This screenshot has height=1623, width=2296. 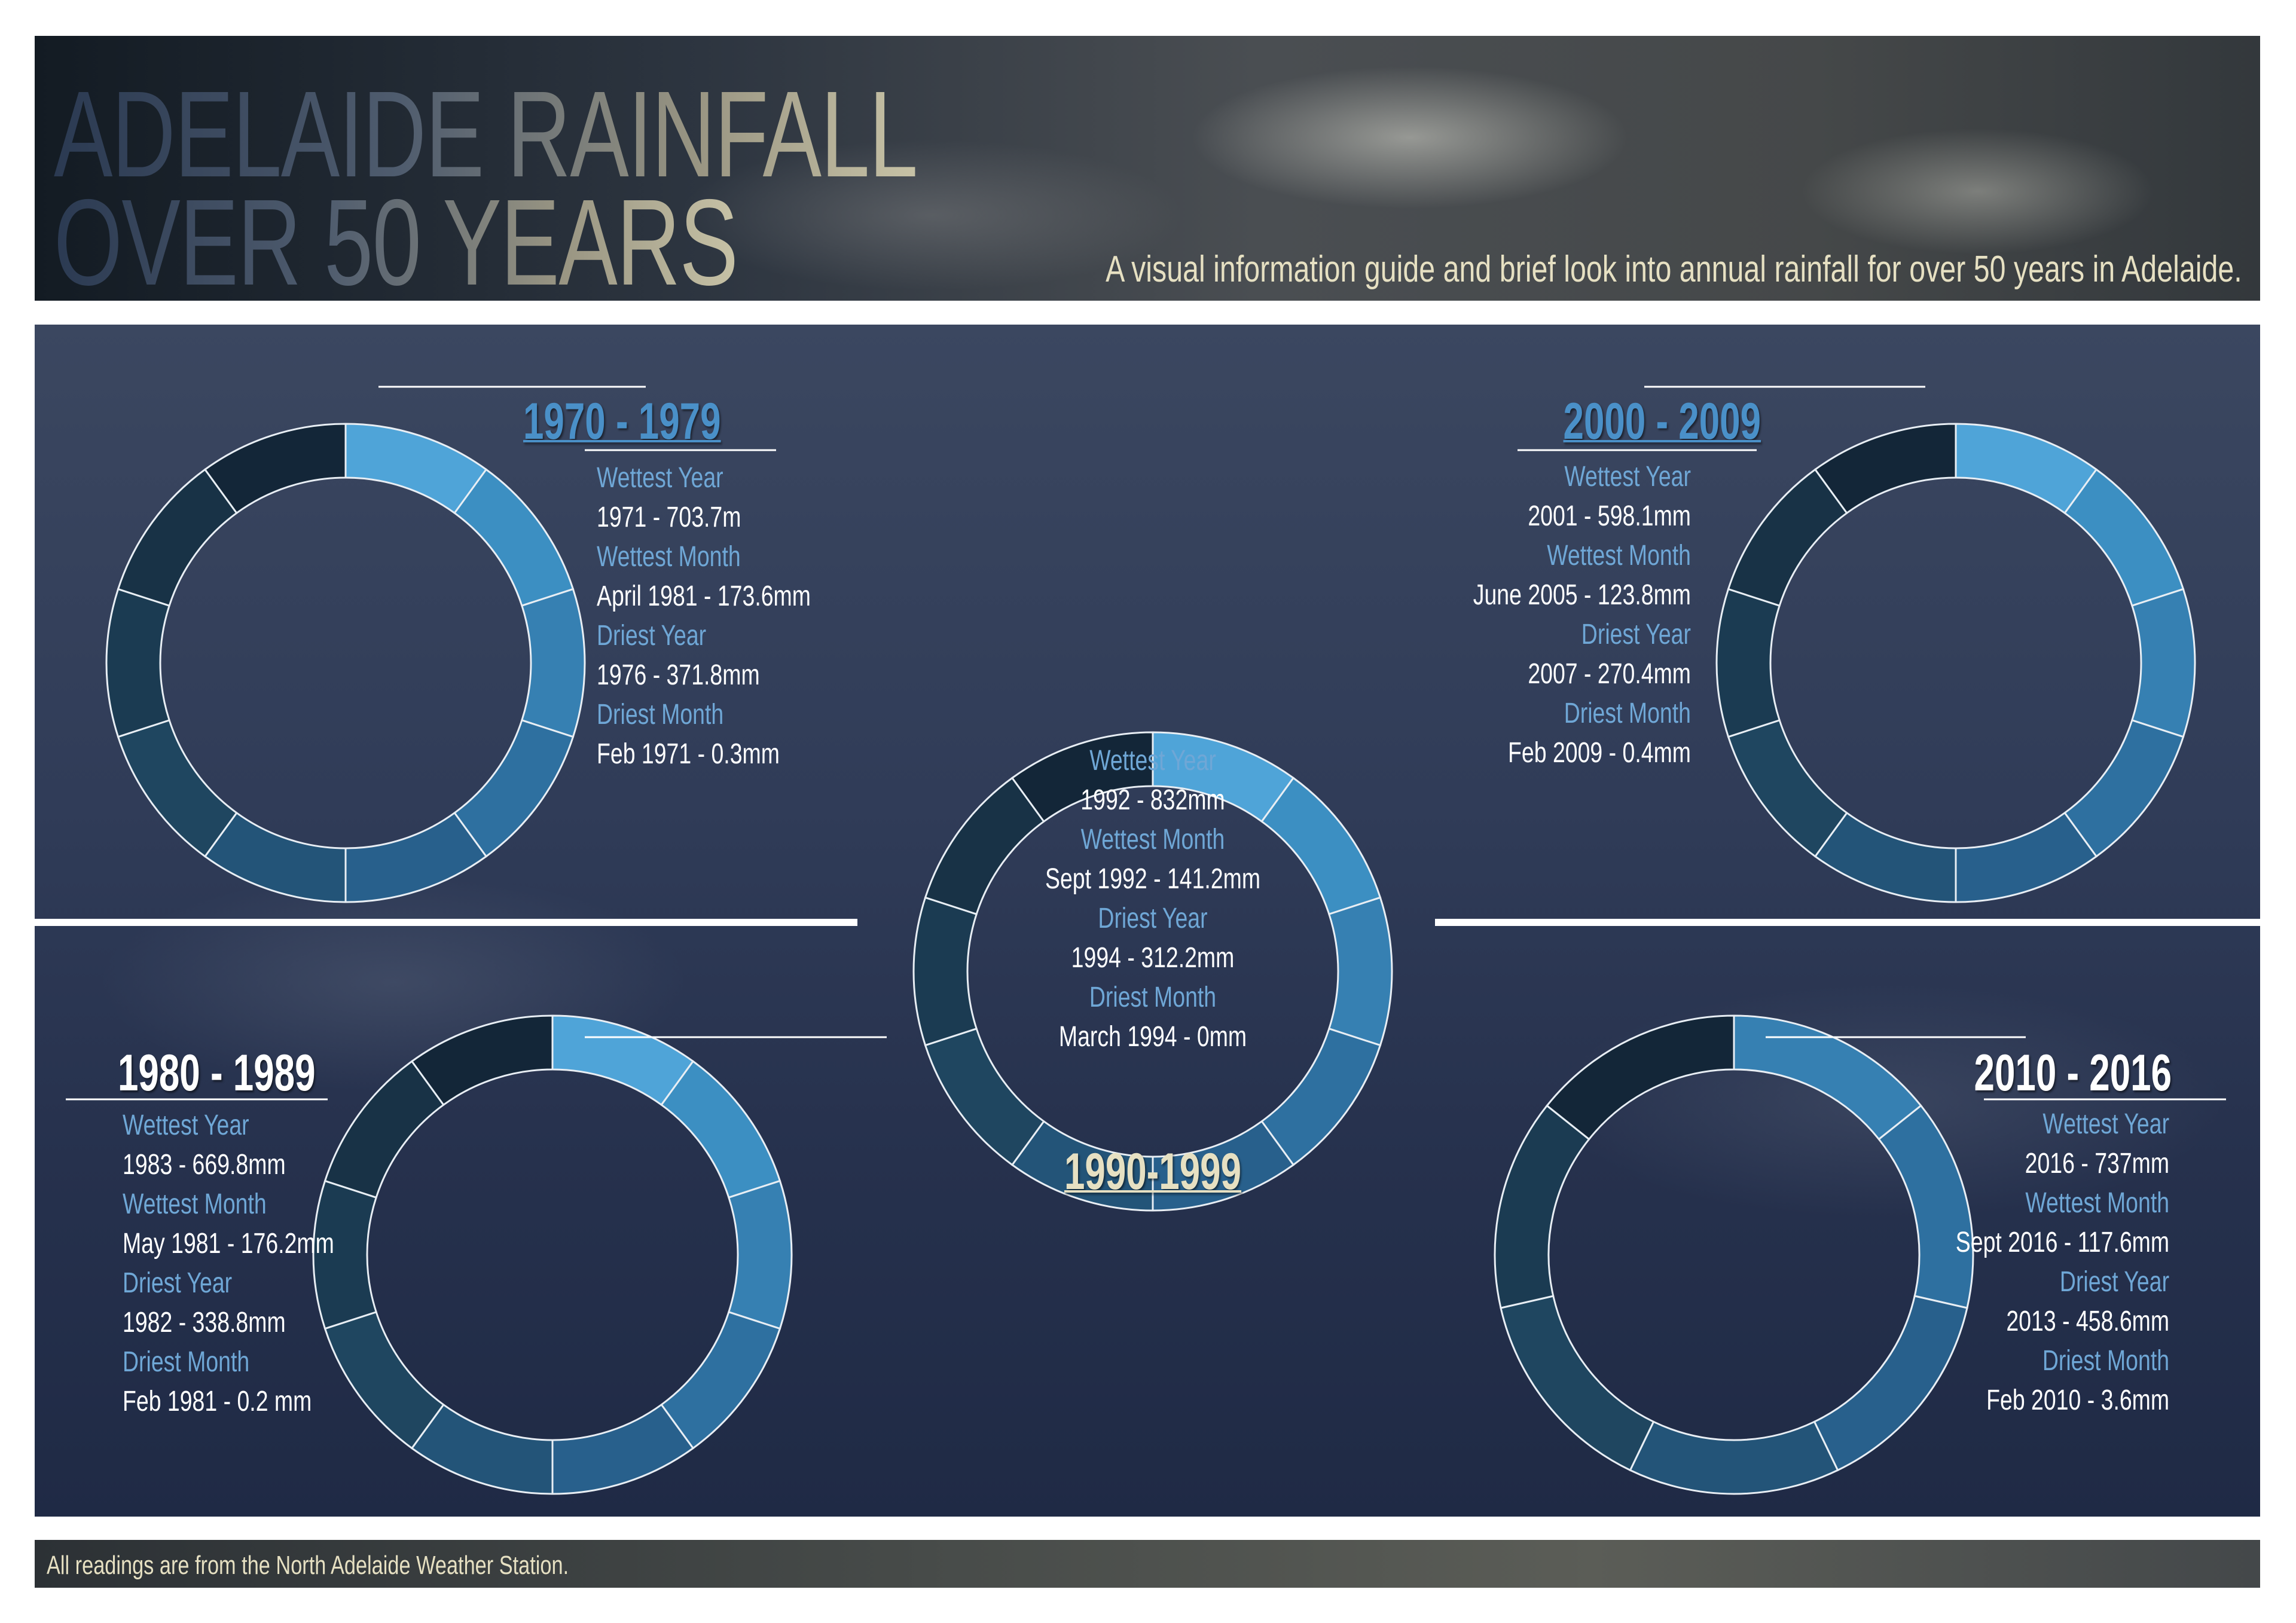 What do you see at coordinates (228, 1244) in the screenshot?
I see `stat-value: May 1981 - 176.2mm` at bounding box center [228, 1244].